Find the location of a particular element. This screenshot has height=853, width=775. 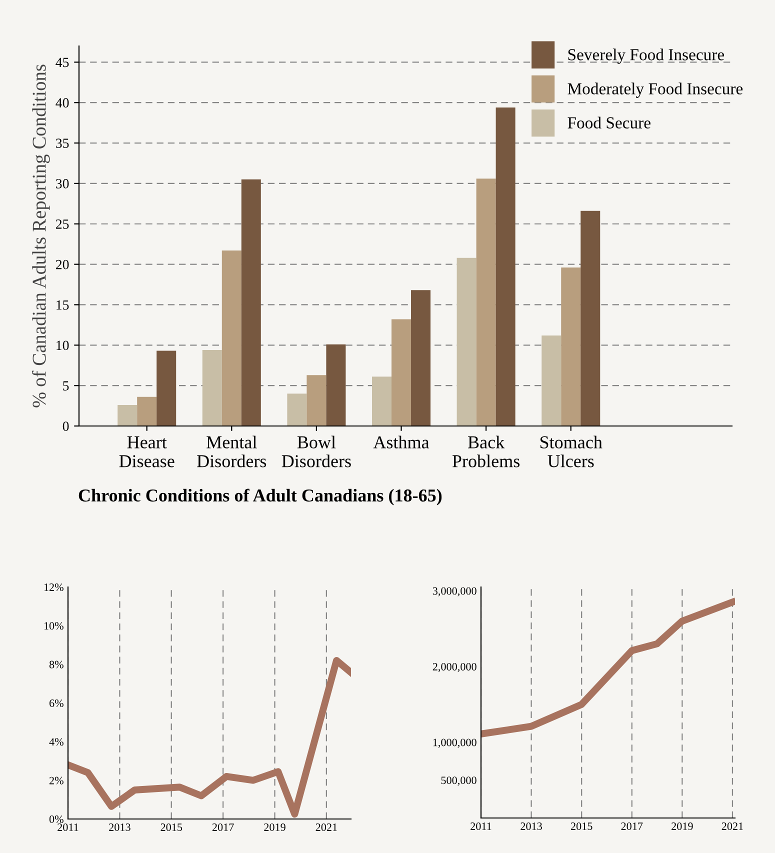

y-tick-label: 6% is located at coordinates (57, 703).